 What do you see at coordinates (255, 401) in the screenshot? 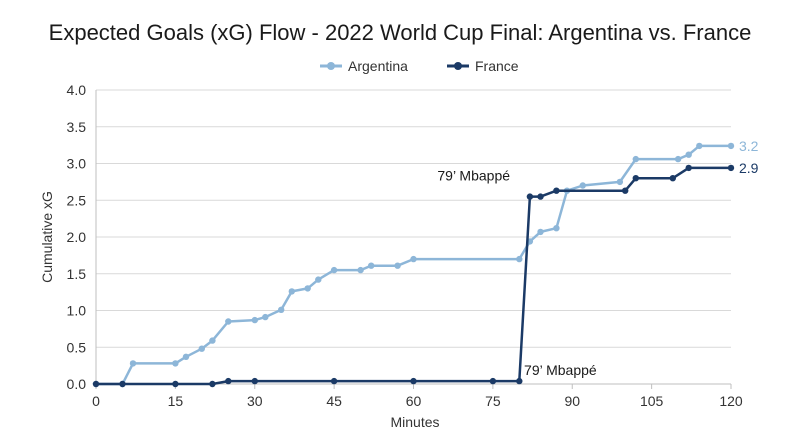
I see `x-tick-label: 30` at bounding box center [255, 401].